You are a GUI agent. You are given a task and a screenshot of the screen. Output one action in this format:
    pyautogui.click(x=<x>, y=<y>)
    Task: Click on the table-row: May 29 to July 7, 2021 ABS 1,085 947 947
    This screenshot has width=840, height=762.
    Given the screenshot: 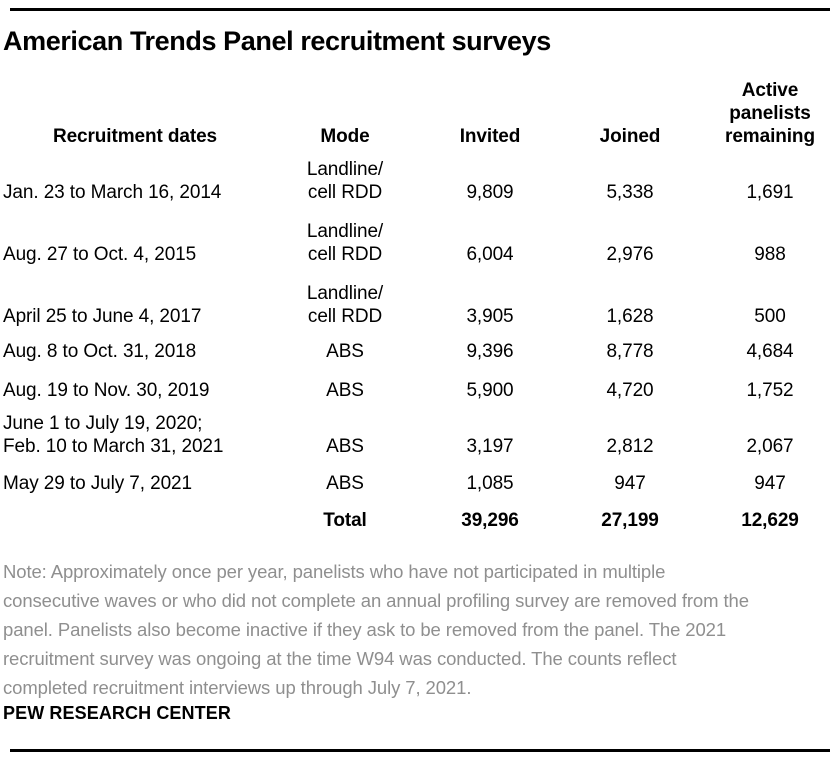 What is the action you would take?
    pyautogui.click(x=420, y=476)
    